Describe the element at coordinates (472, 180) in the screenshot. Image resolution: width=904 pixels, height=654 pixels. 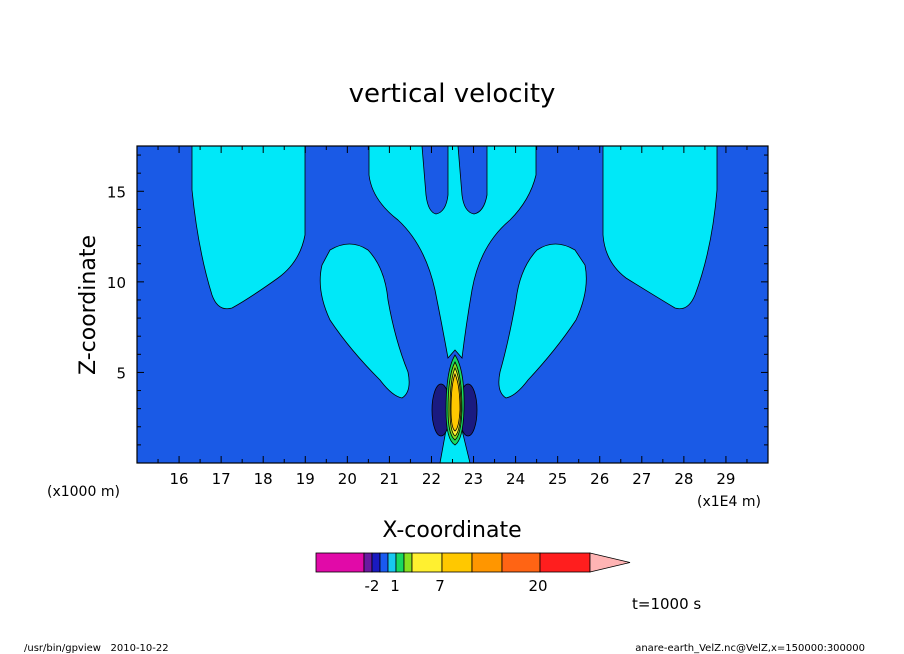
I see `contour-hole-right` at that location.